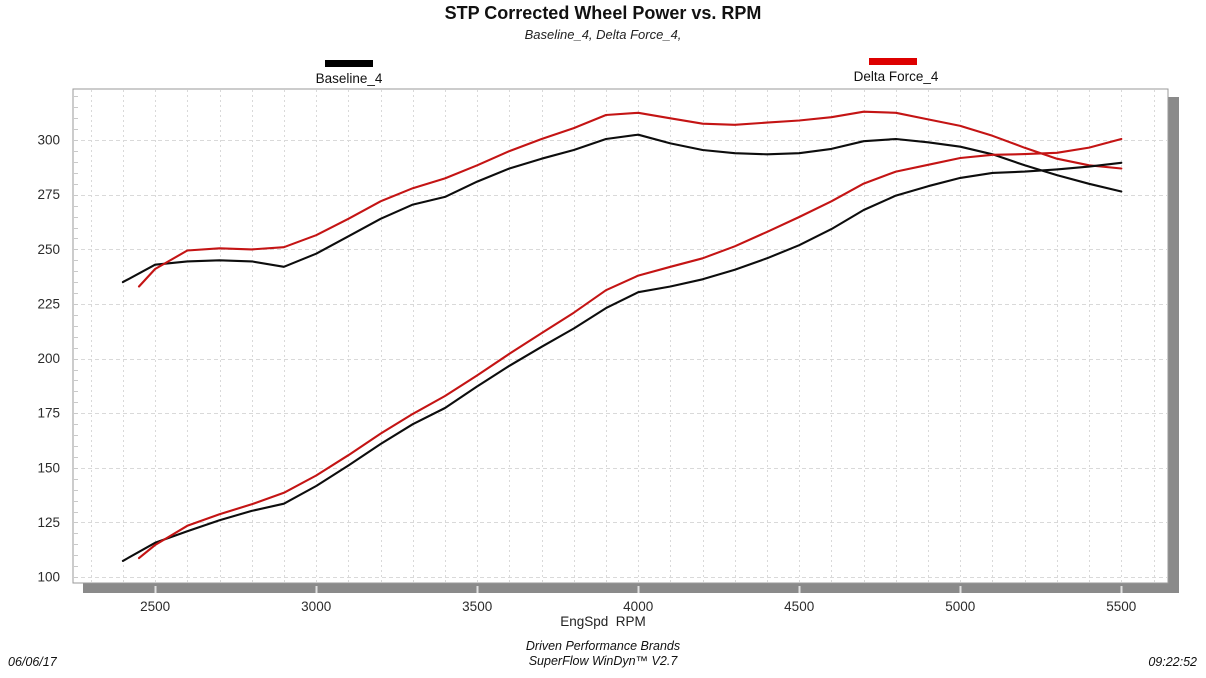 The image size is (1206, 678). Describe the element at coordinates (48, 304) in the screenshot. I see `y-tick-label: 225` at that location.